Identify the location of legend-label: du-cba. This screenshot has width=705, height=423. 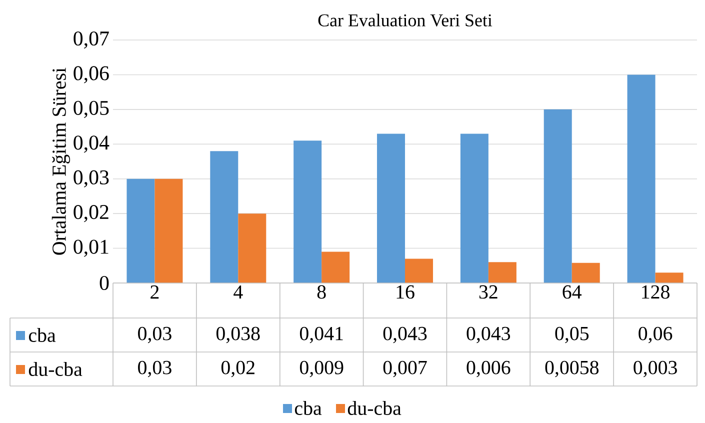
(55, 369).